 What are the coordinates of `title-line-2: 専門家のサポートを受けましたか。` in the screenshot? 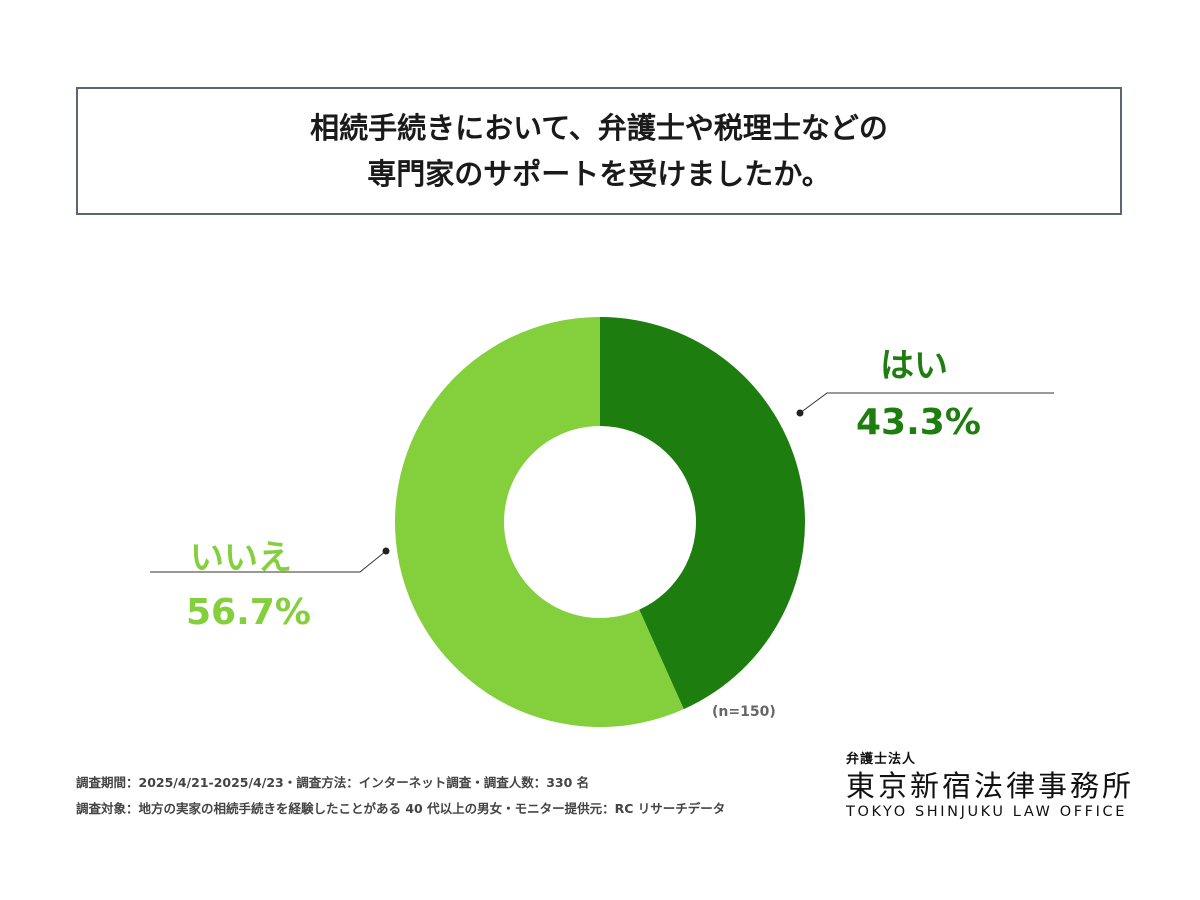 It's located at (599, 174).